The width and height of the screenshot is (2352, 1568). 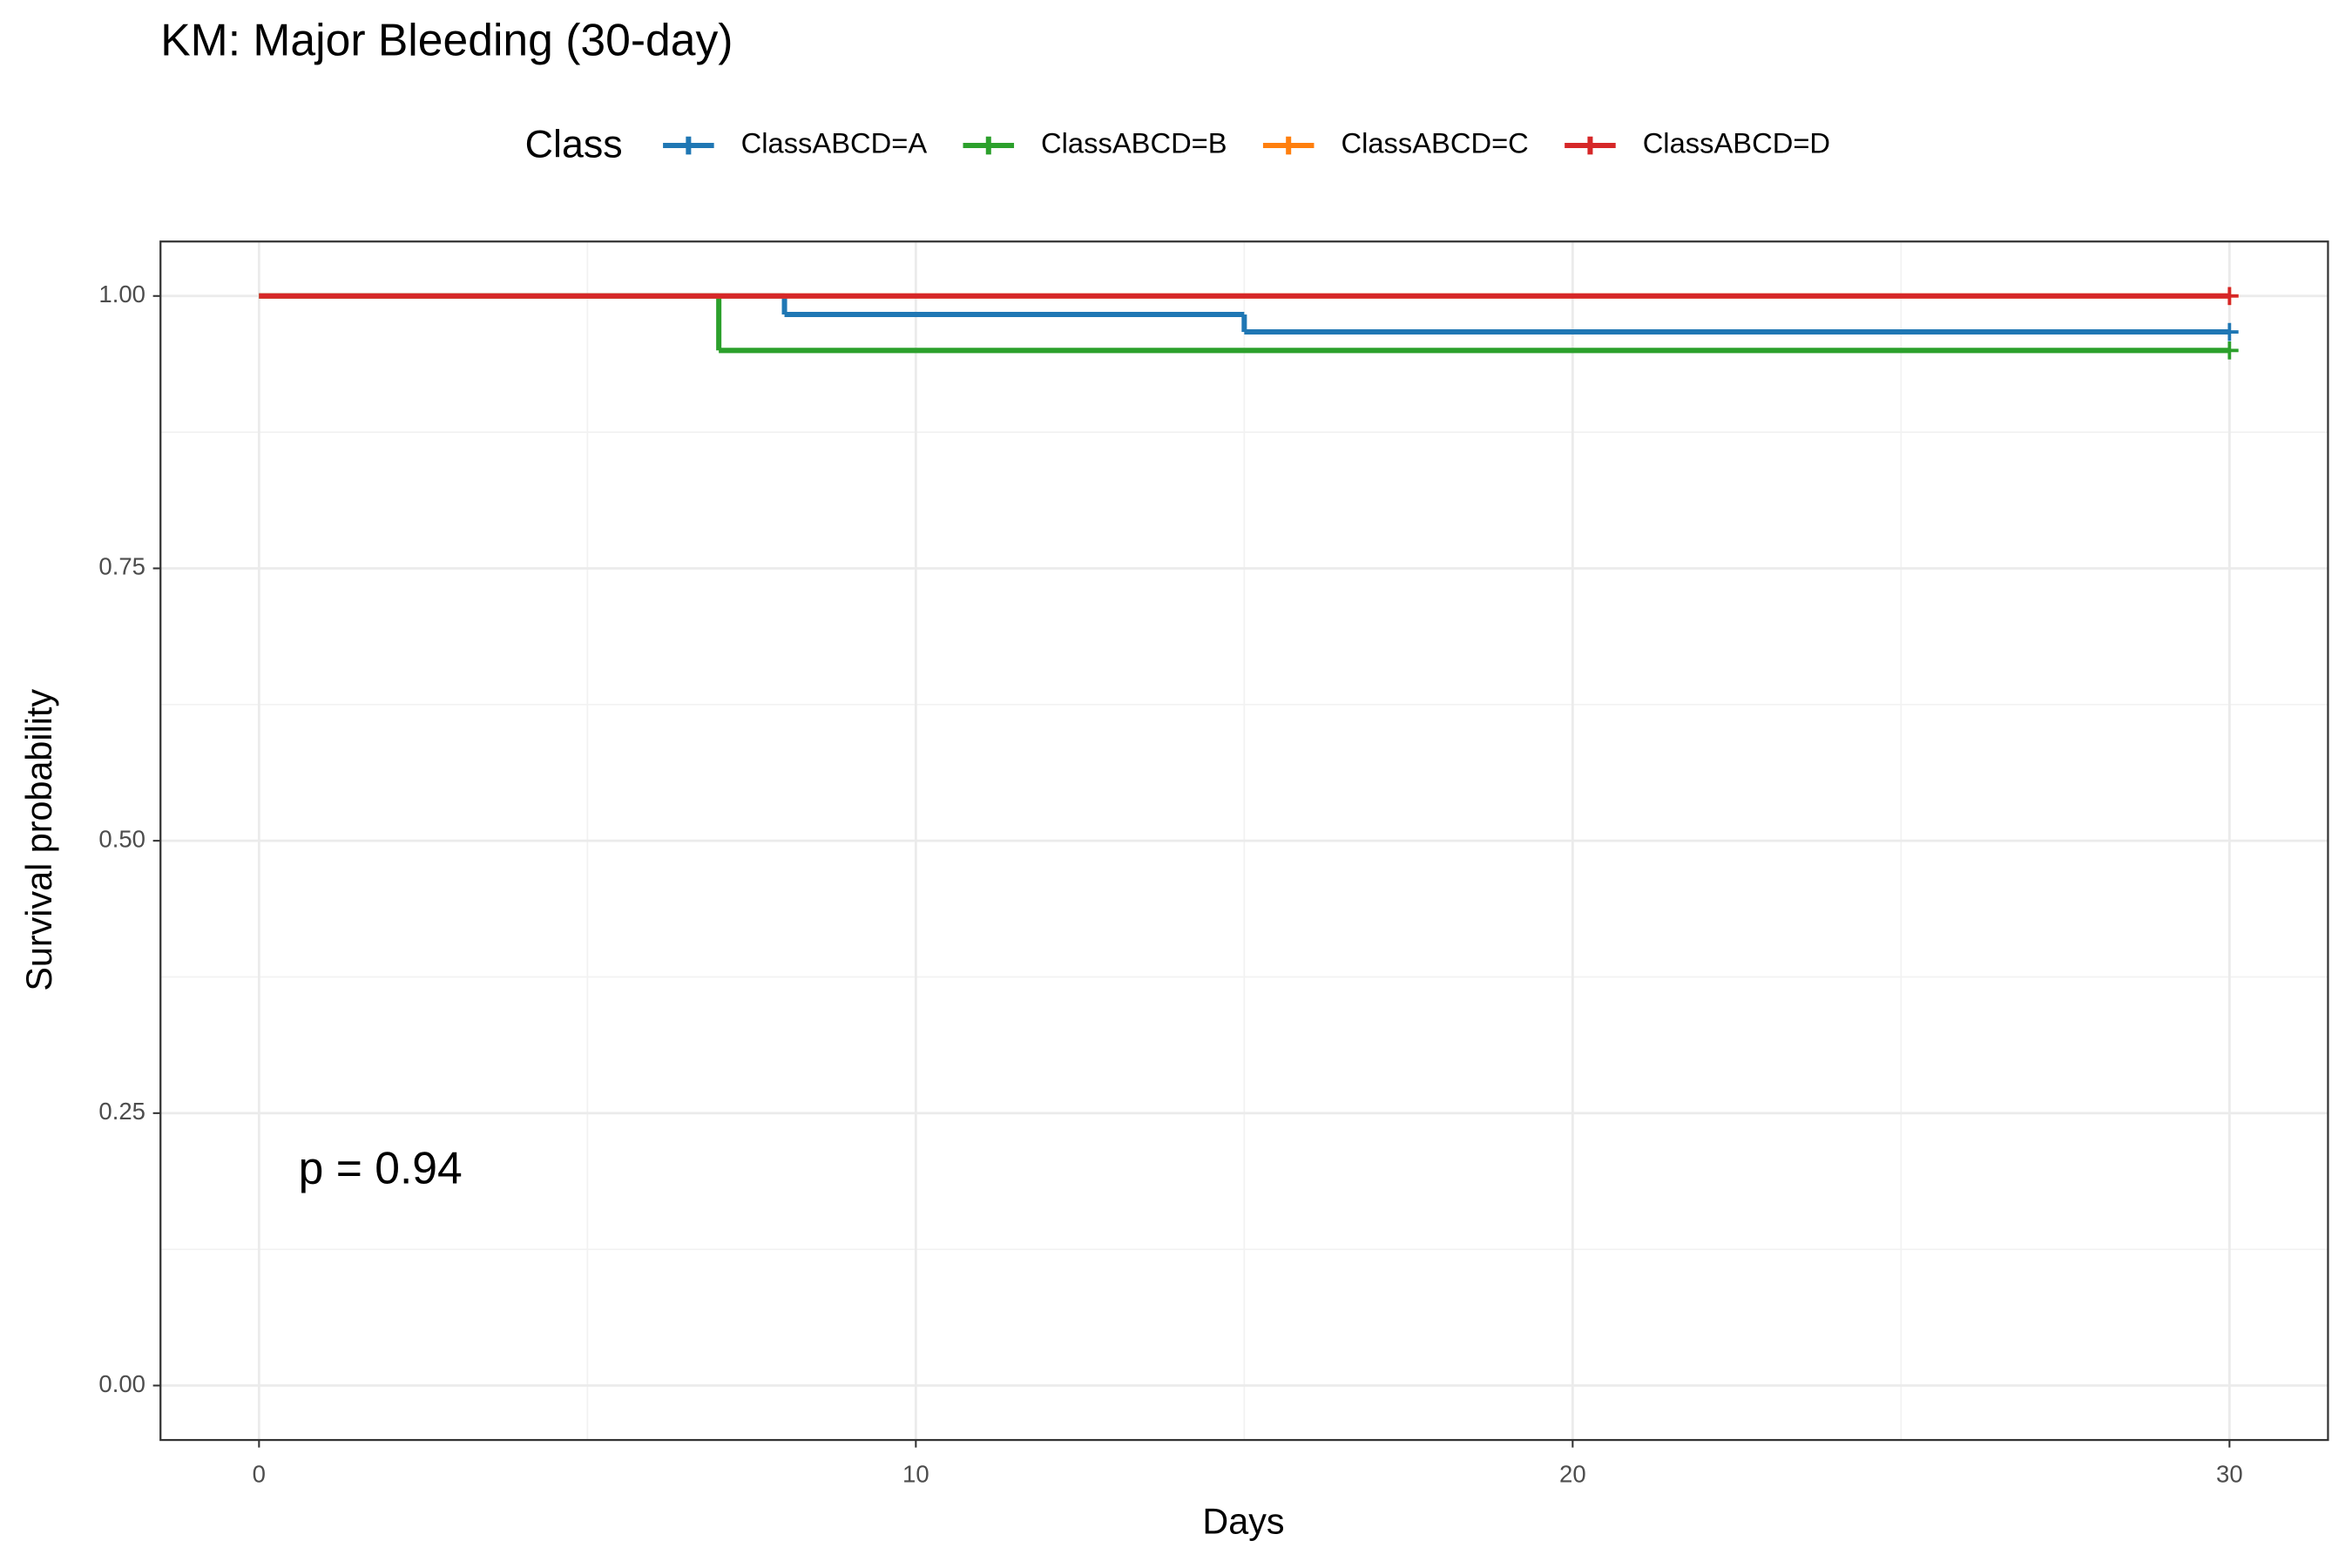 What do you see at coordinates (1736, 143) in the screenshot?
I see `legend-label: ClassABCD=D` at bounding box center [1736, 143].